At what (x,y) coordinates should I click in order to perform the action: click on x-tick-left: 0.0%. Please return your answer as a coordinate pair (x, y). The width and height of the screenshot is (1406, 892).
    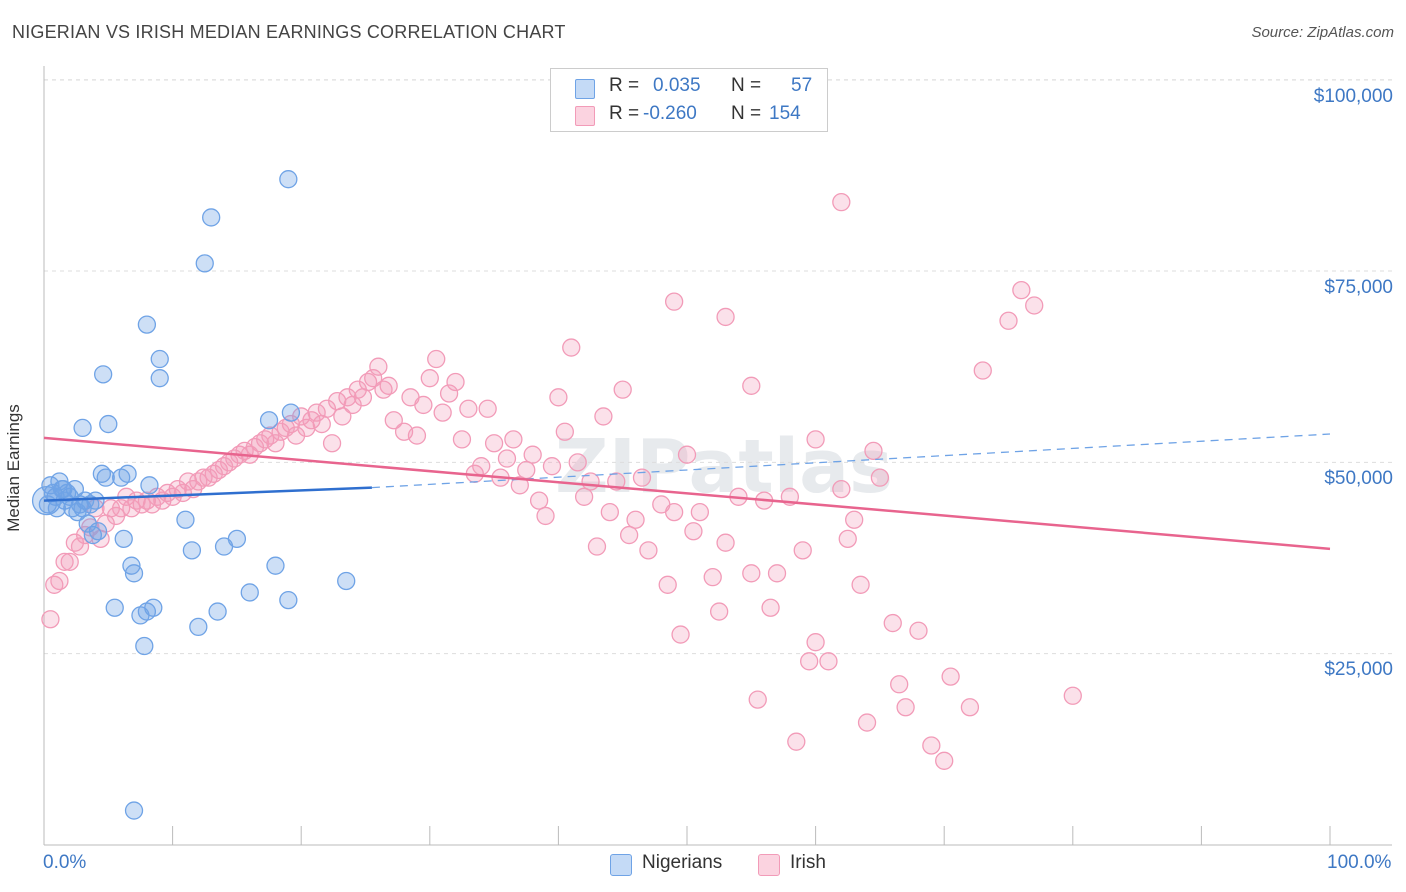
    Looking at the image, I should click on (65, 862).